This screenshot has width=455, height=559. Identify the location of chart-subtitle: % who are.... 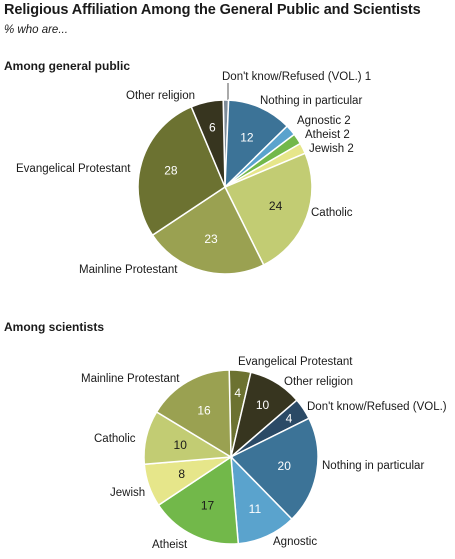
(36, 30).